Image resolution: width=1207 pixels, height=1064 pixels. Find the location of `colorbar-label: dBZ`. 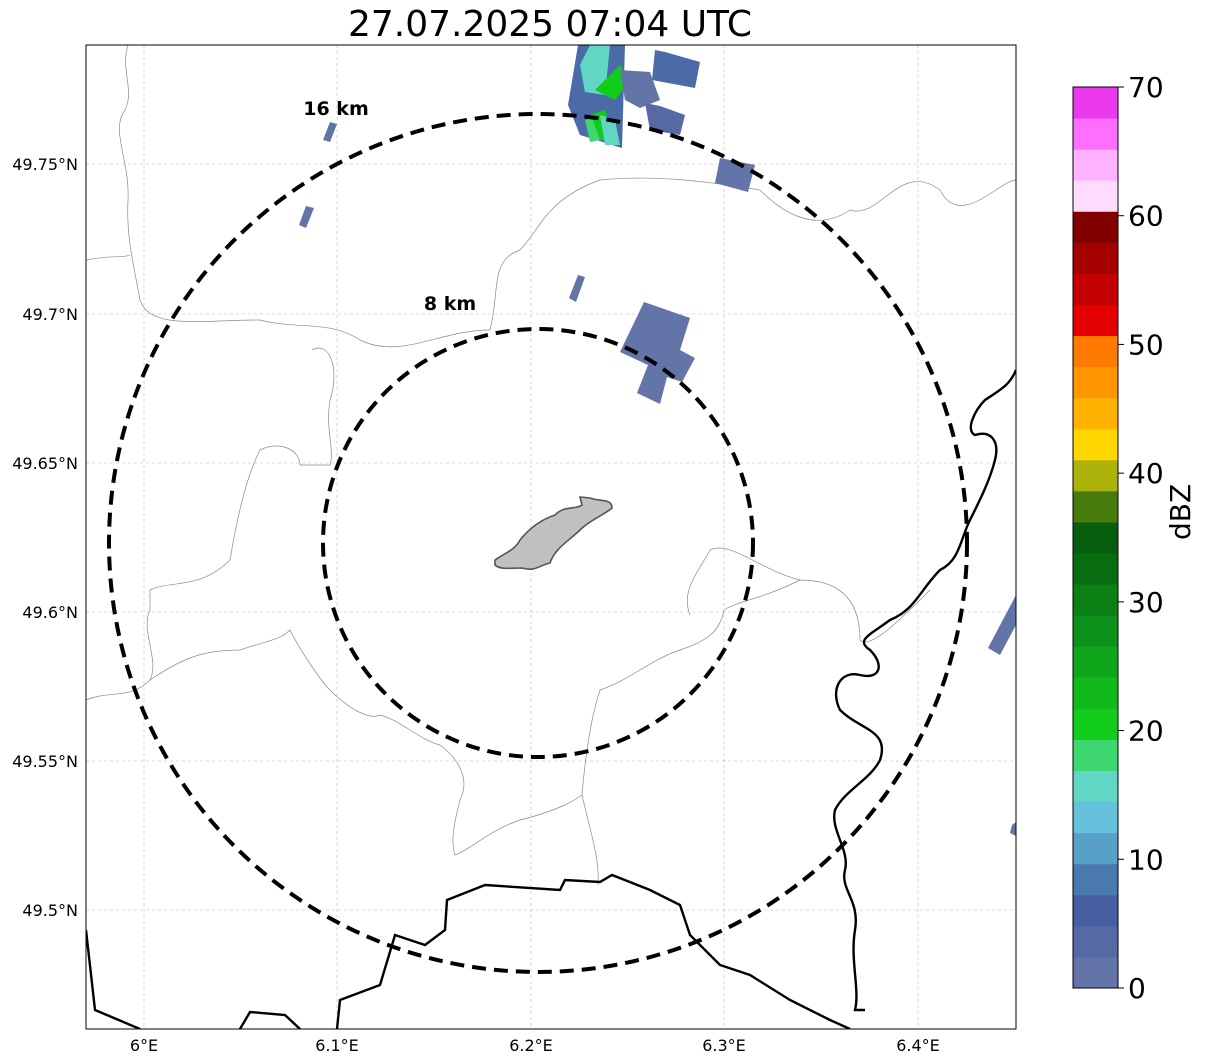

colorbar-label: dBZ is located at coordinates (1180, 511).